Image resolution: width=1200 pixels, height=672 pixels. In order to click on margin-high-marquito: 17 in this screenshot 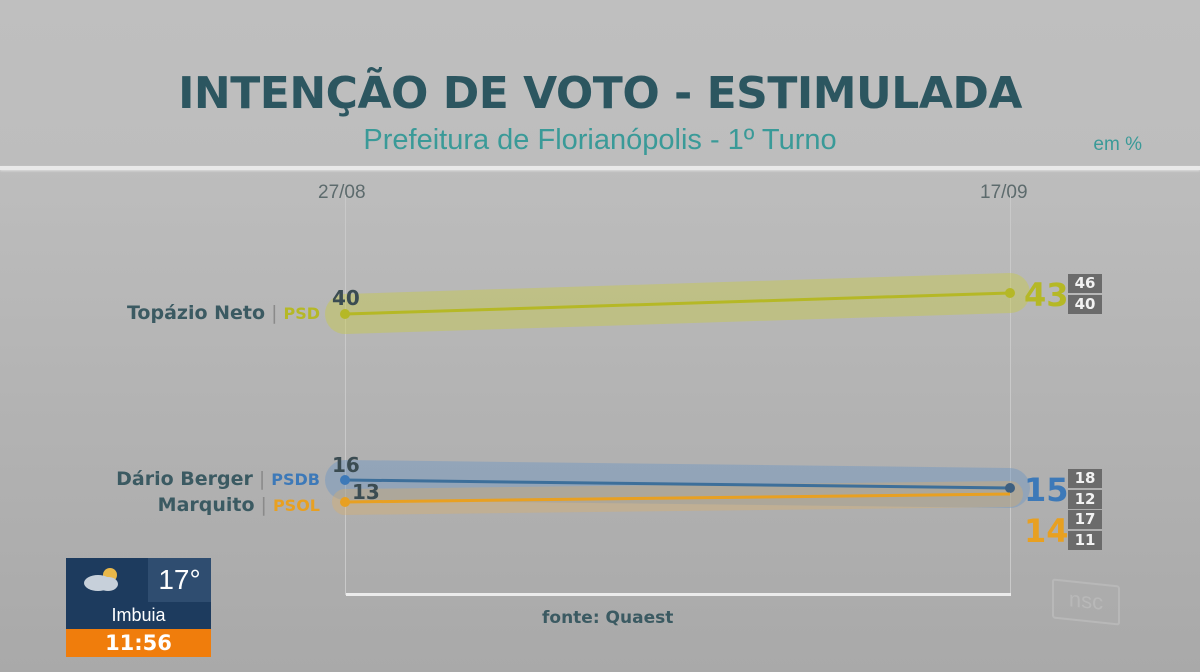, I will do `click(1085, 519)`.